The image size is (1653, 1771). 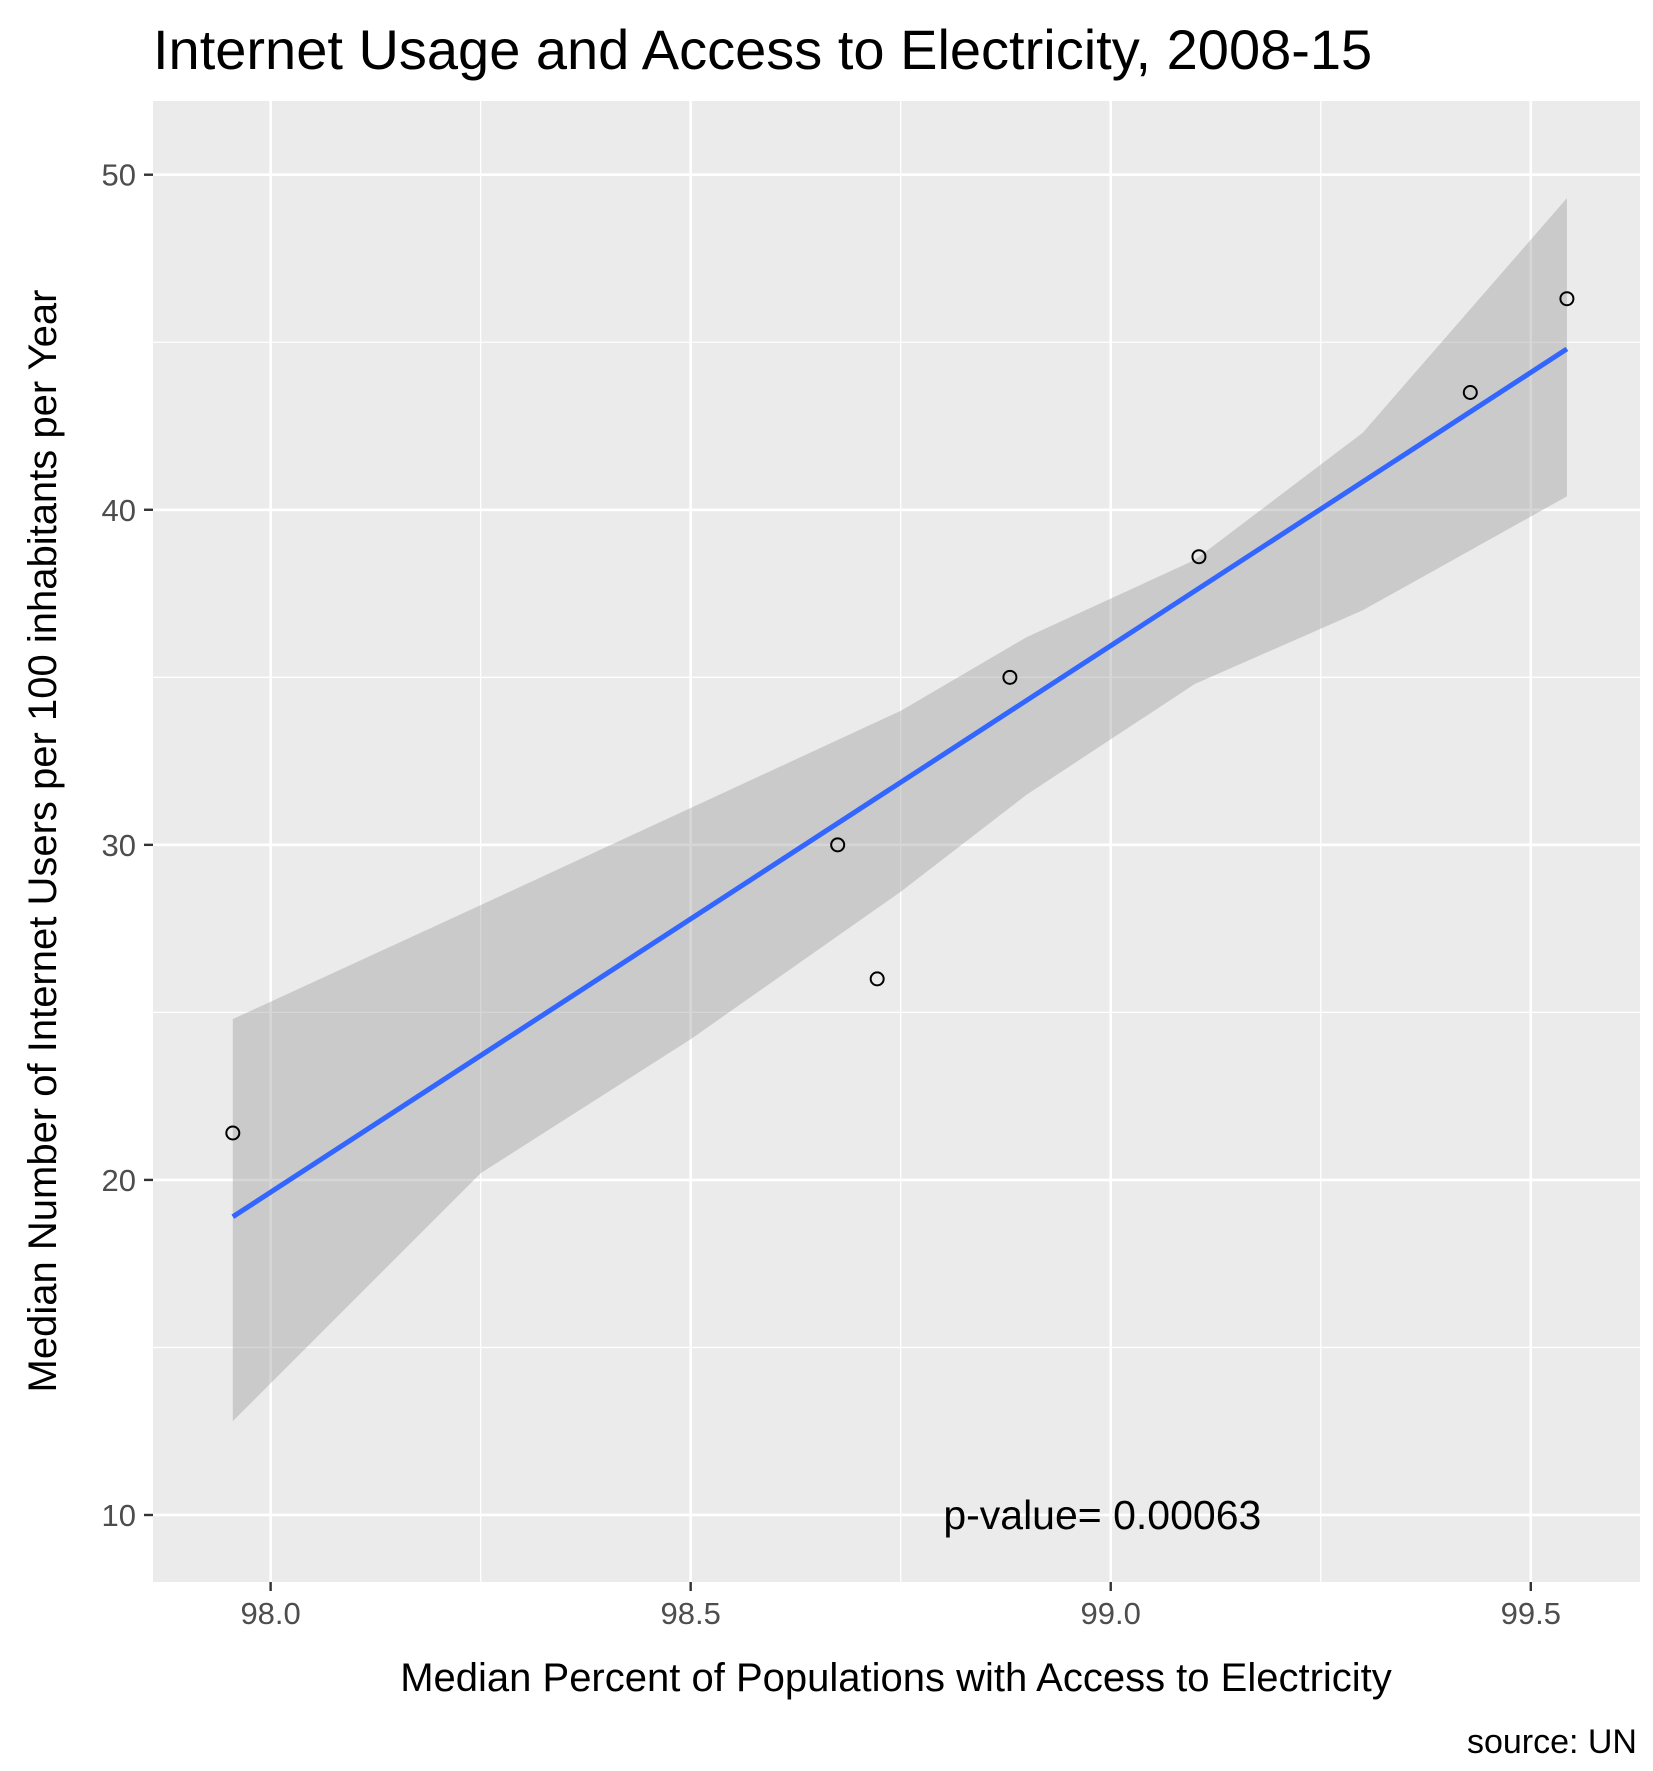 What do you see at coordinates (1111, 1613) in the screenshot?
I see `x-tick-label: 99.0` at bounding box center [1111, 1613].